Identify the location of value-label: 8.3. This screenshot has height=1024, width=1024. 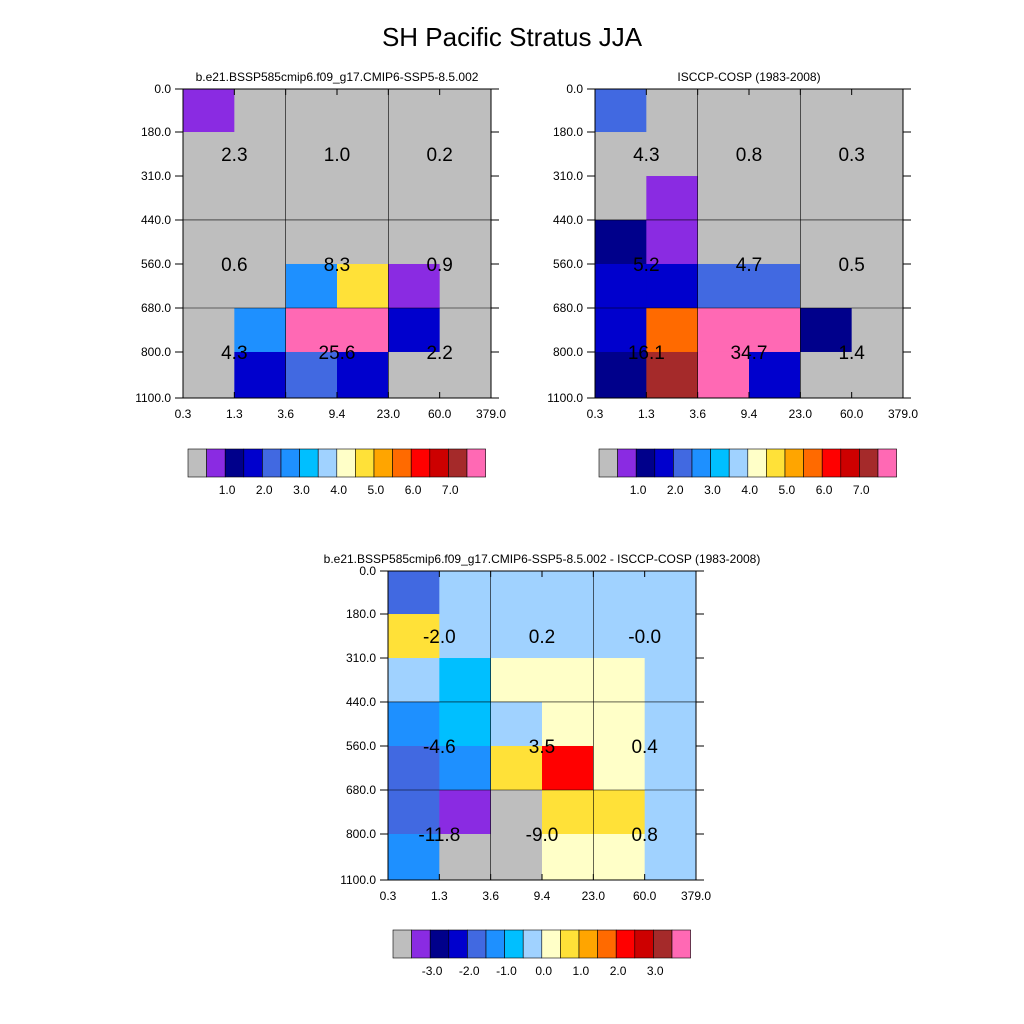
(337, 265).